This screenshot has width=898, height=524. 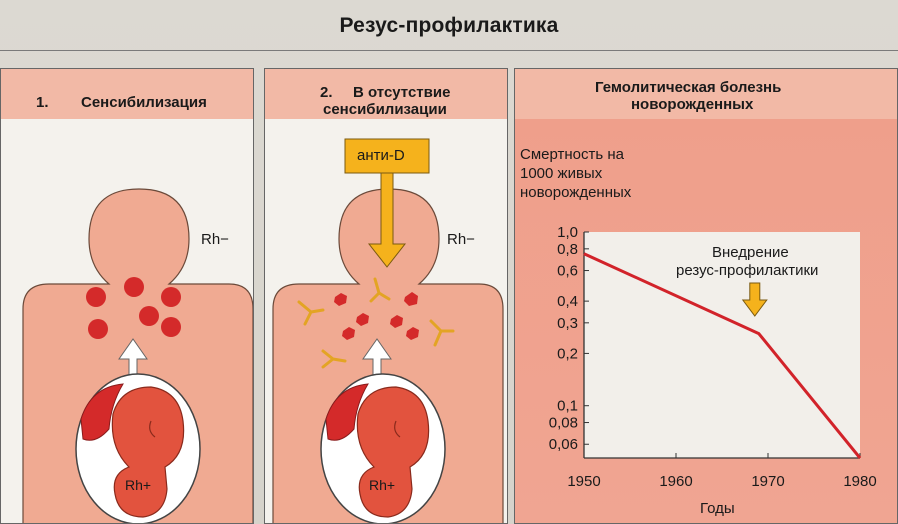 I want to click on annotation-line1: Внедрение, so click(x=750, y=252).